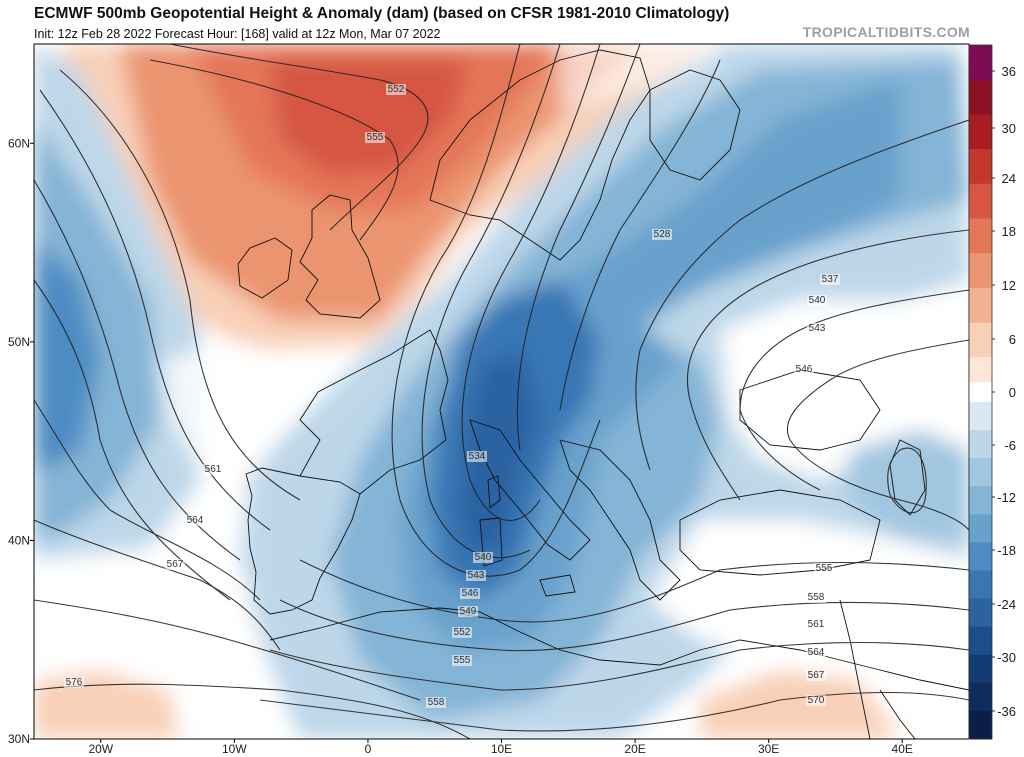 Image resolution: width=1024 pixels, height=757 pixels. What do you see at coordinates (1006, 604) in the screenshot?
I see `colorbar-label: -24` at bounding box center [1006, 604].